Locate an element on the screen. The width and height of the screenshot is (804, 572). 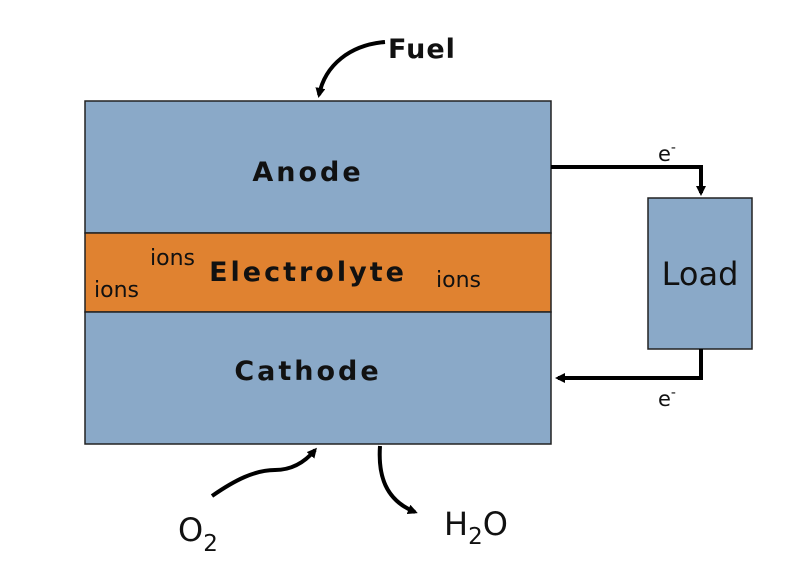
load-box is located at coordinates (700, 273).